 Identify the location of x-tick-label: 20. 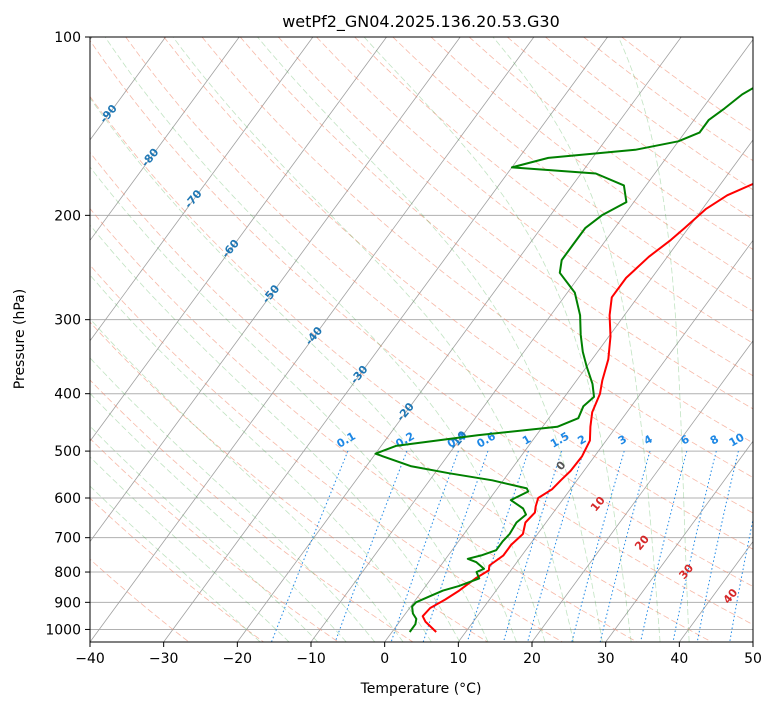
(532, 659).